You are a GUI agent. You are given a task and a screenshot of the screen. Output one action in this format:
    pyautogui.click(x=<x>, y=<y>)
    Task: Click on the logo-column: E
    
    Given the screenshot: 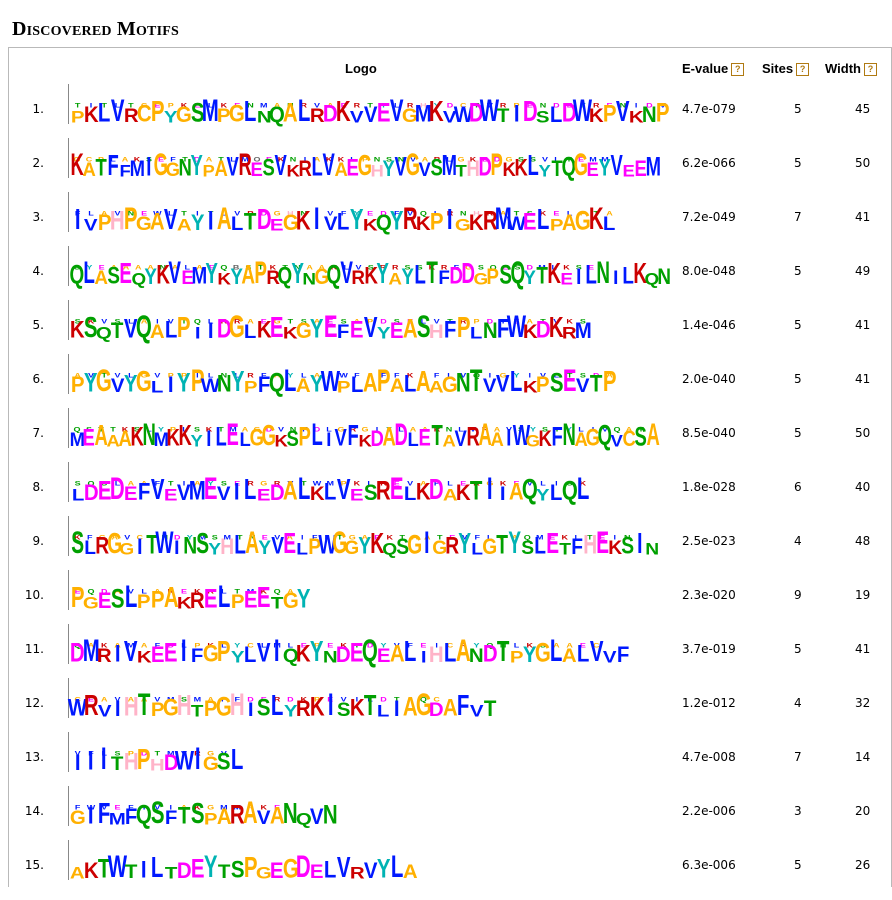 What is the action you would take?
    pyautogui.click(x=317, y=861)
    